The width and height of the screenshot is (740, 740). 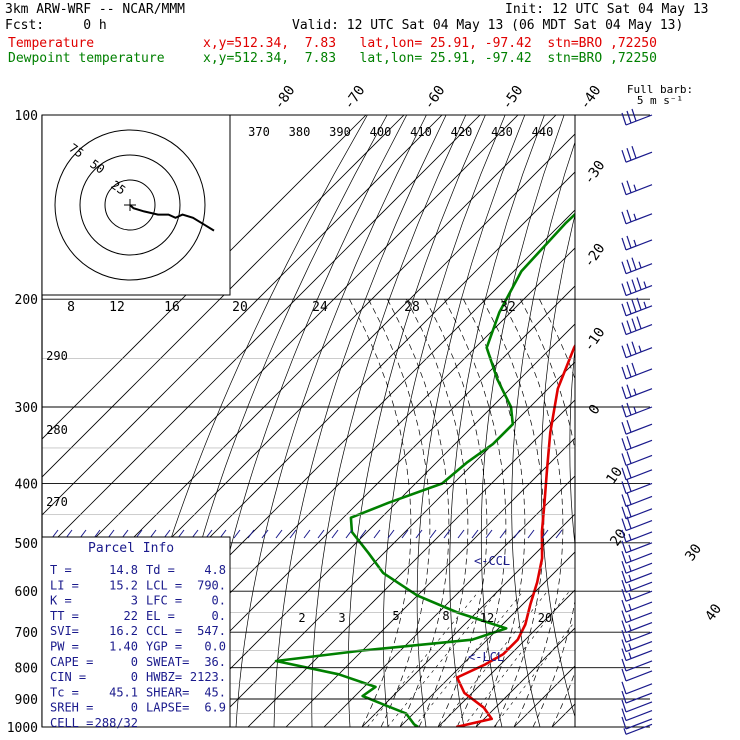 I want to click on parcel-info-label: Tc =, so click(x=64, y=692).